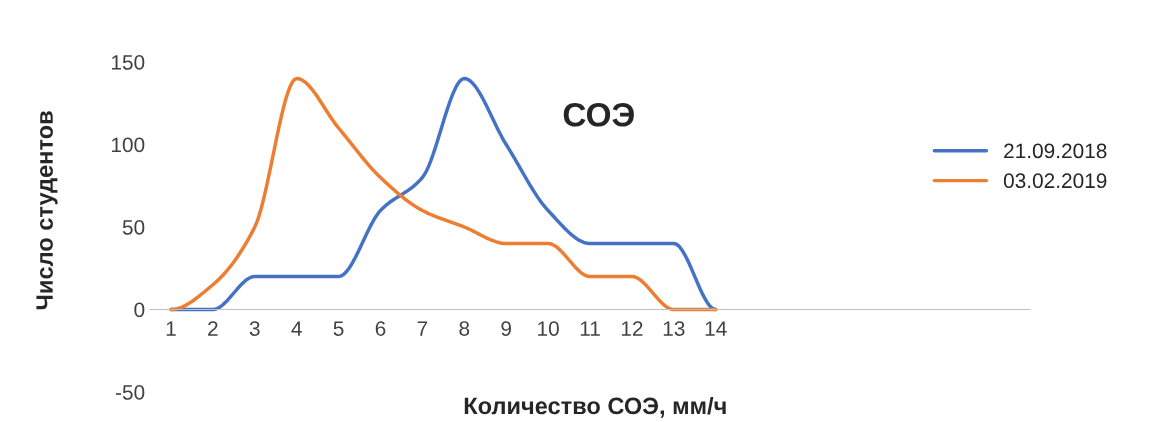  I want to click on x-tick-label: 10, so click(548, 328).